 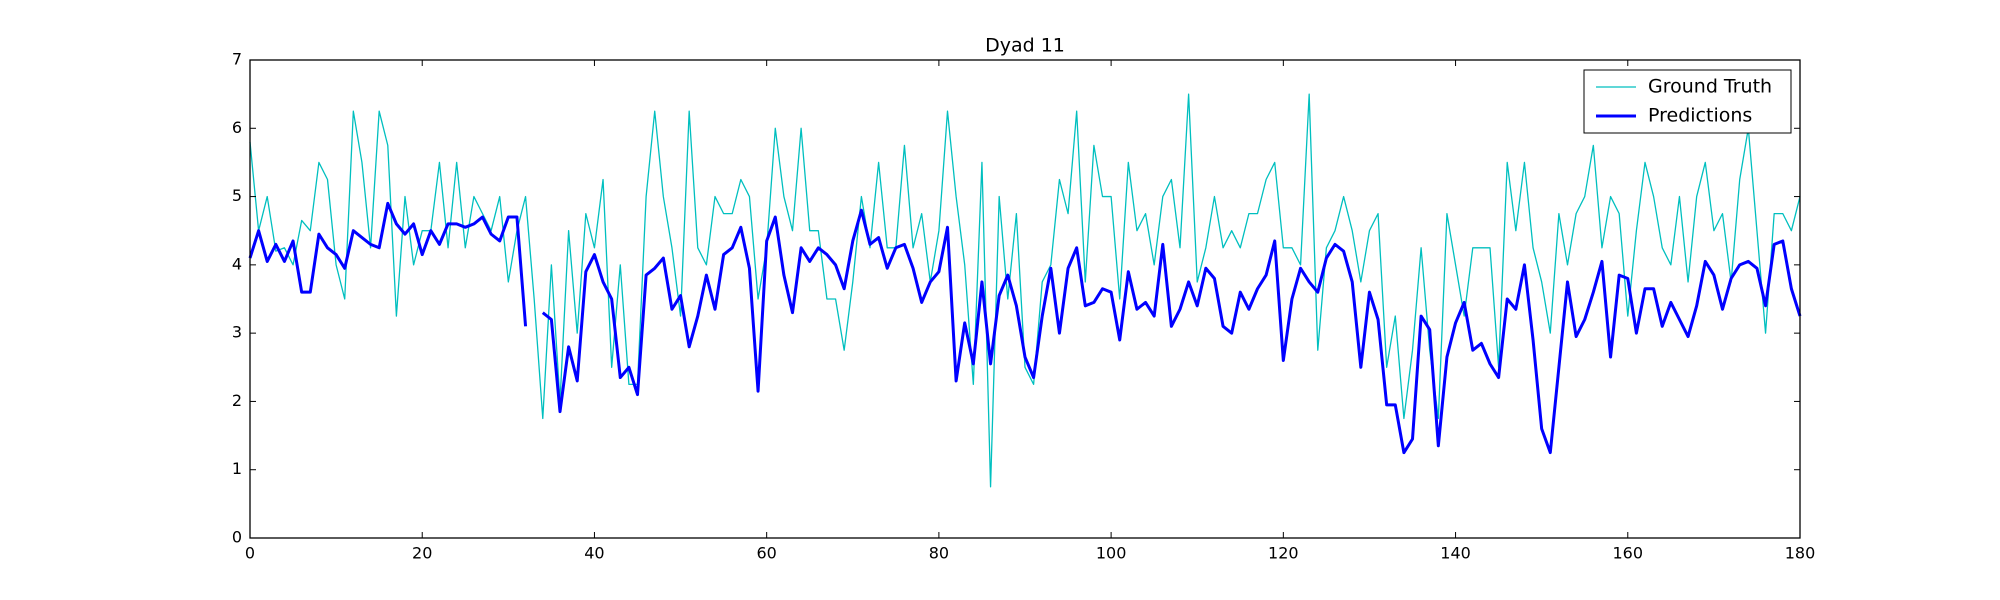 What do you see at coordinates (1025, 46) in the screenshot?
I see `chart-title: Dyad 11` at bounding box center [1025, 46].